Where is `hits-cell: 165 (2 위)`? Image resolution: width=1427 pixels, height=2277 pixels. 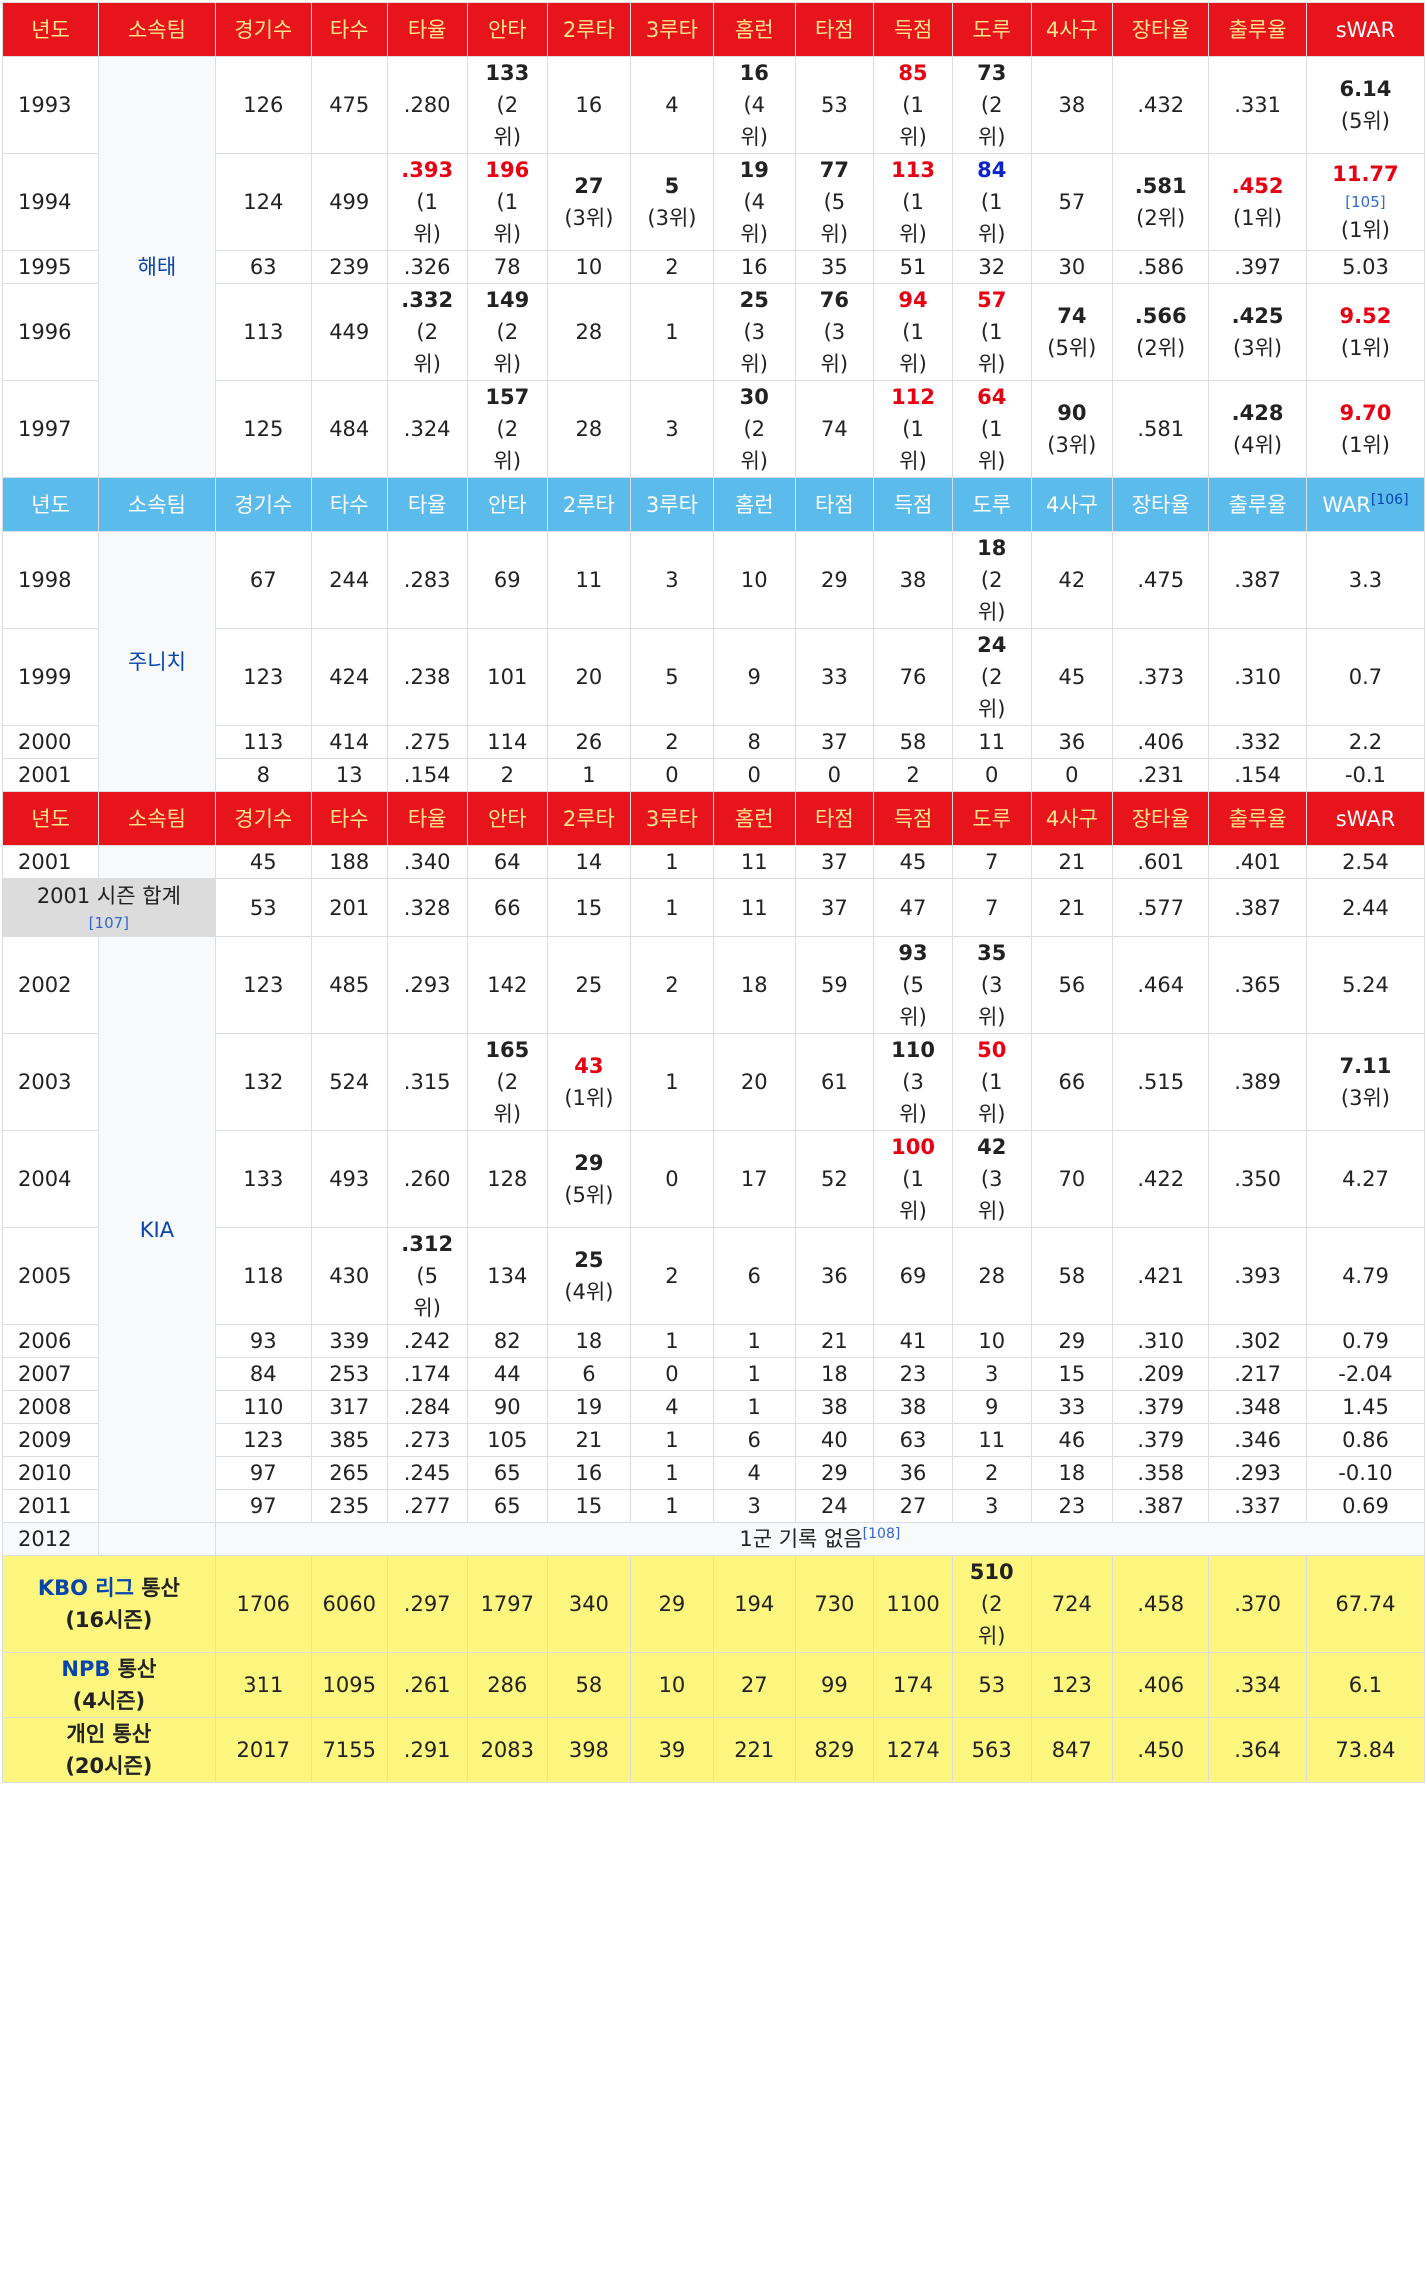
hits-cell: 165 (2 위) is located at coordinates (507, 1082).